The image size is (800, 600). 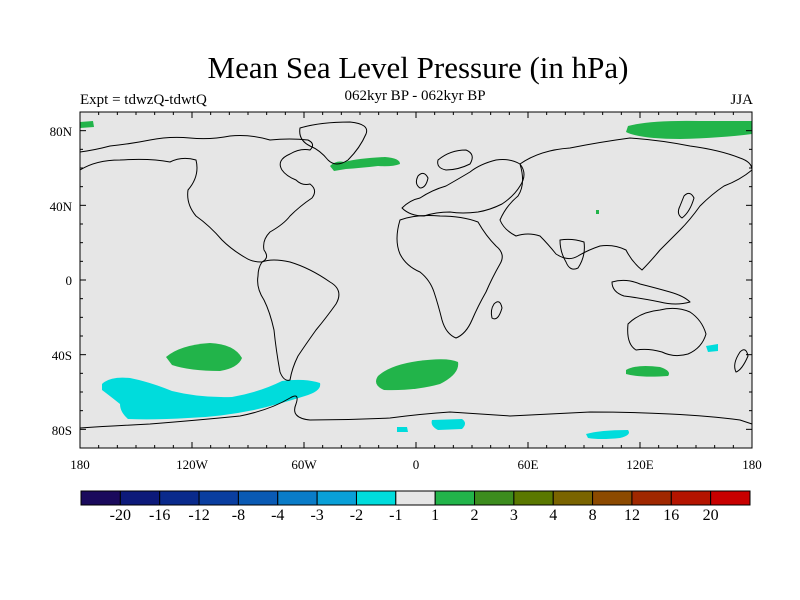 What do you see at coordinates (211, 398) in the screenshot?
I see `anomaly-patch-south-pacific` at bounding box center [211, 398].